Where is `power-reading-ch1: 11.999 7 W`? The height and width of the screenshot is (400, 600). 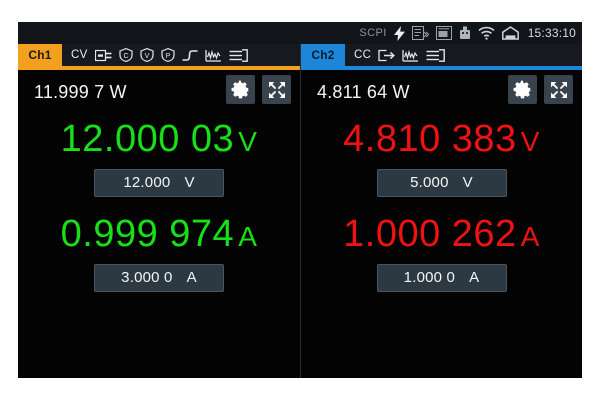 power-reading-ch1: 11.999 7 W is located at coordinates (80, 91).